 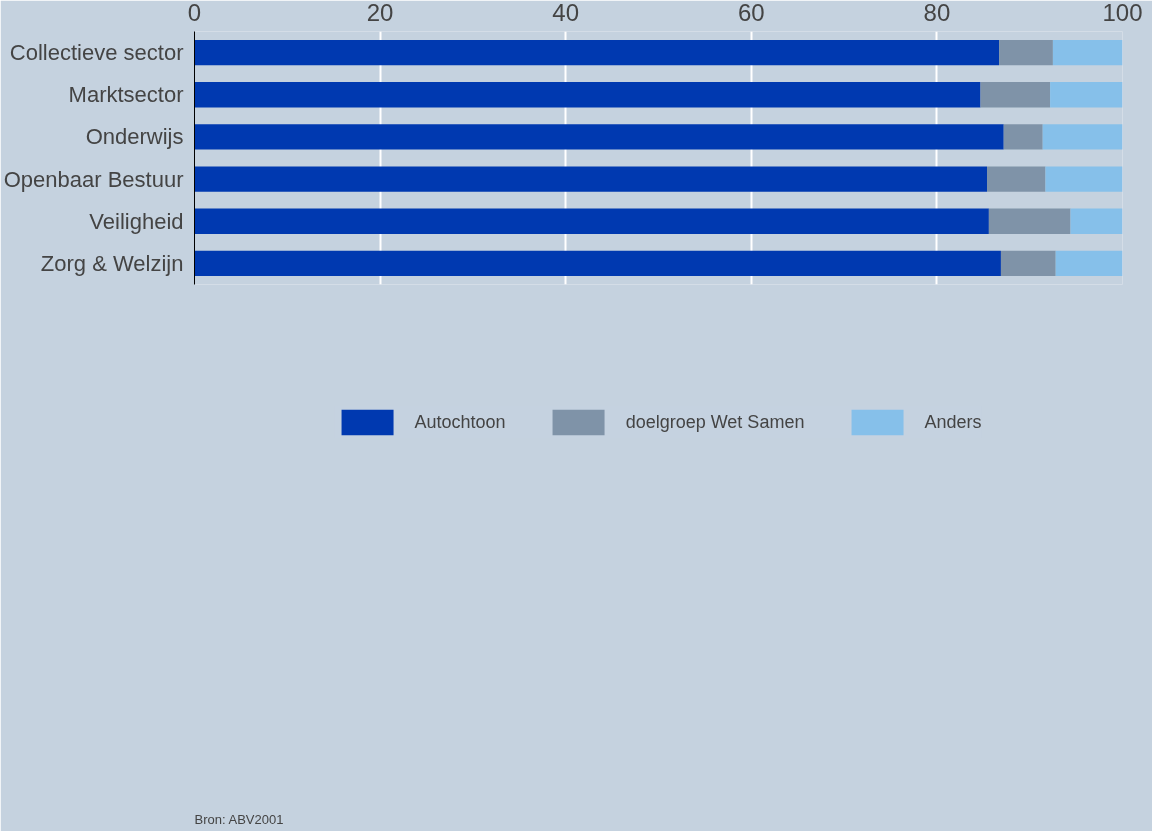 What do you see at coordinates (112, 263) in the screenshot?
I see `y-tick-label: Zorg & Welzijn` at bounding box center [112, 263].